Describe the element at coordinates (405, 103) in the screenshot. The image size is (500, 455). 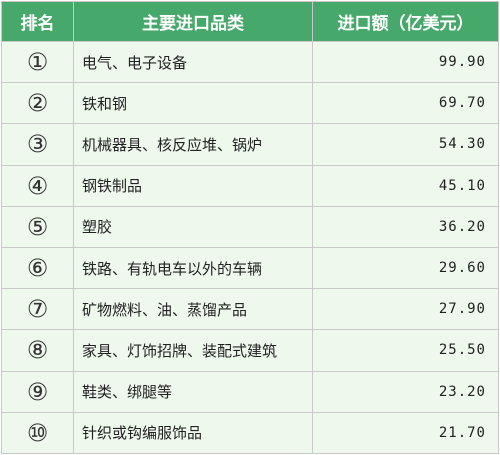
I see `amount-cell: 69.70` at that location.